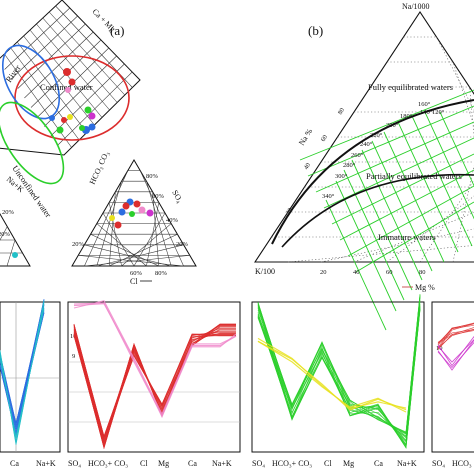 The width and height of the screenshot is (474, 474). What do you see at coordinates (392, 125) in the screenshot?
I see `temp-200: 200°` at bounding box center [392, 125].